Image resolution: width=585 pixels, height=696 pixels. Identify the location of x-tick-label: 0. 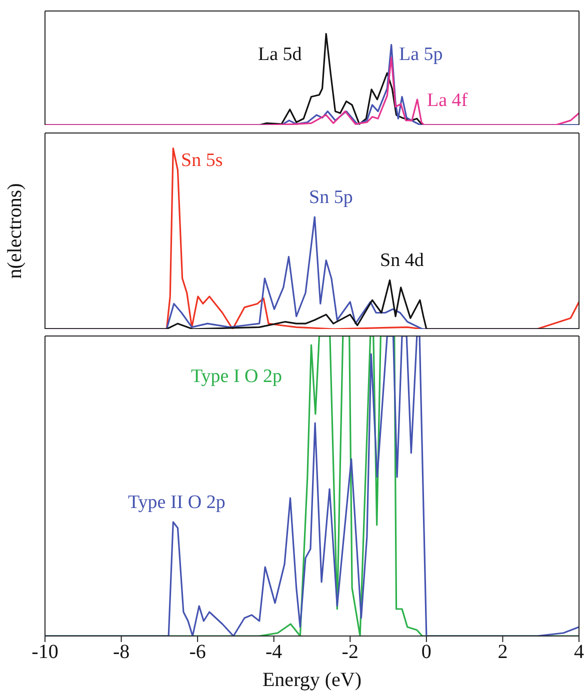
(426, 652).